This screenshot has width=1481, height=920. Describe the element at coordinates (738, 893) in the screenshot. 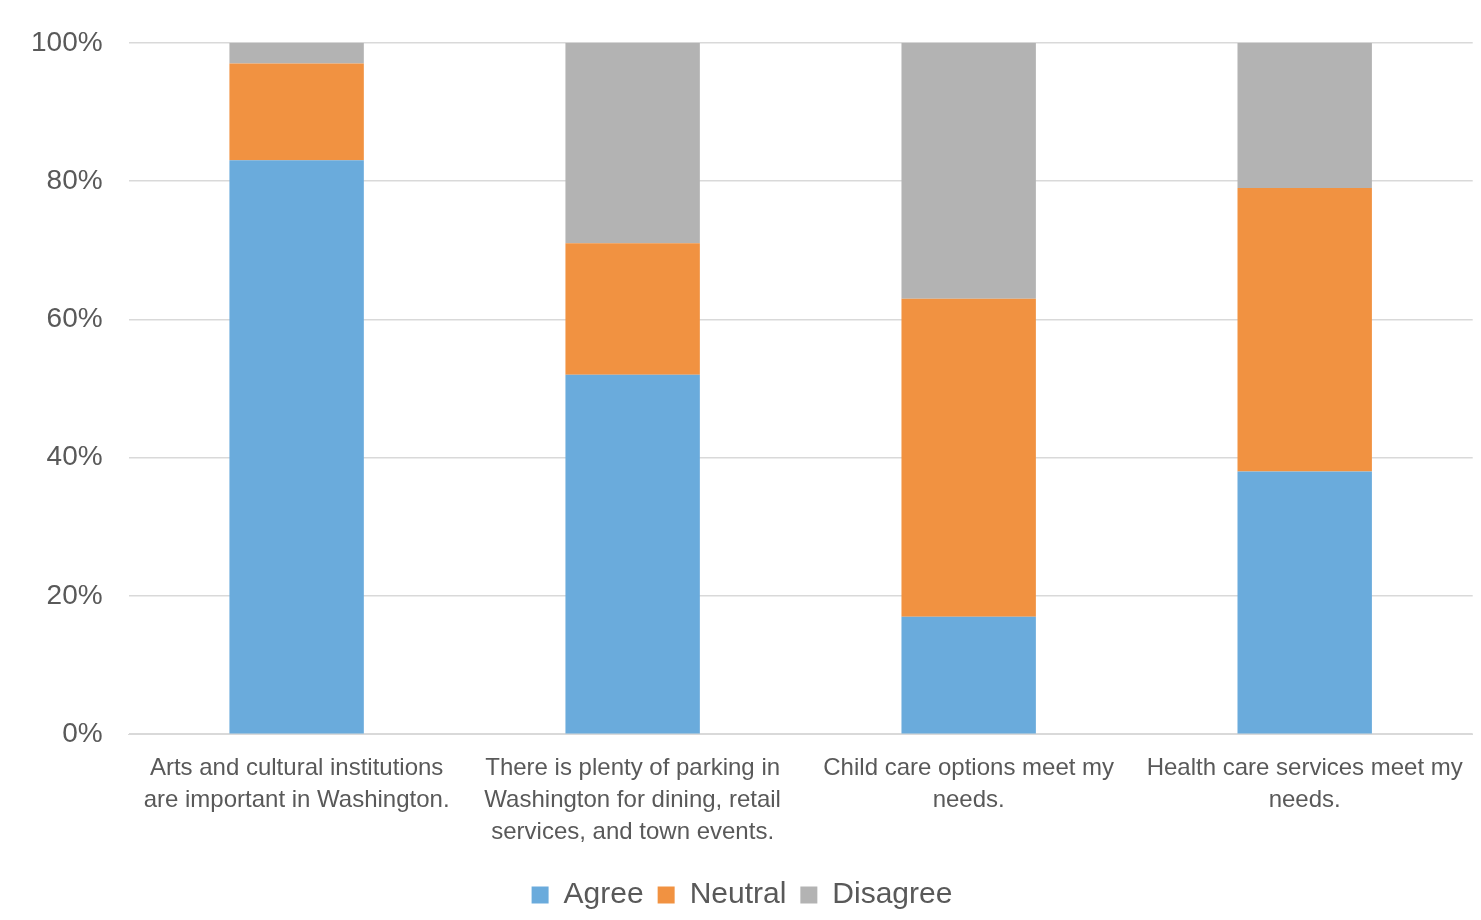

I see `legend-label: Neutral` at that location.